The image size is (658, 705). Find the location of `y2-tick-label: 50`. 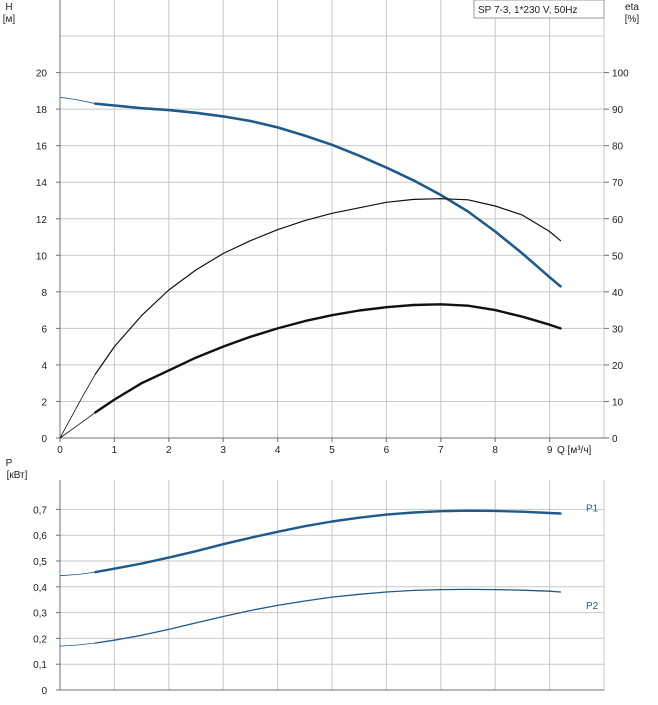

y2-tick-label: 50 is located at coordinates (618, 256).